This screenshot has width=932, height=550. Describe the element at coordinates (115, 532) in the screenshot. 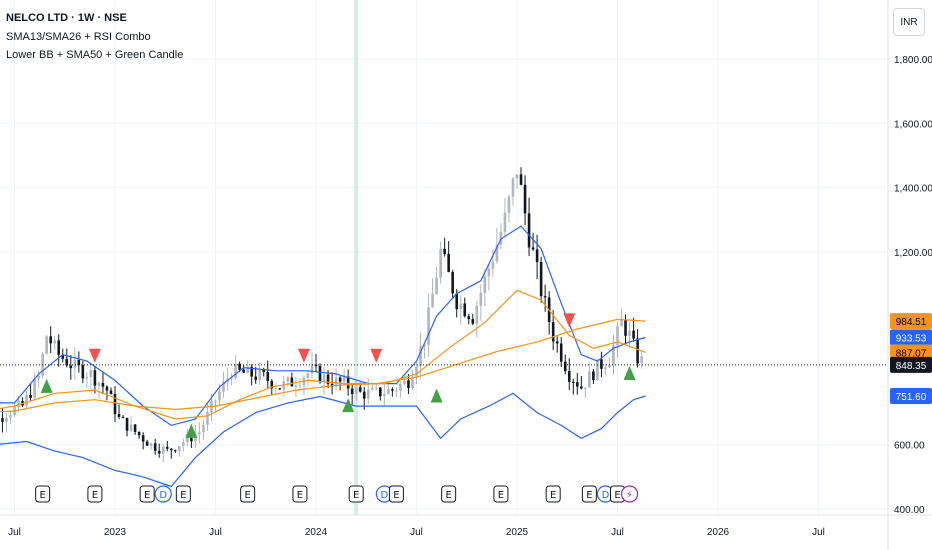

I see `x-tick-label: 2023` at that location.